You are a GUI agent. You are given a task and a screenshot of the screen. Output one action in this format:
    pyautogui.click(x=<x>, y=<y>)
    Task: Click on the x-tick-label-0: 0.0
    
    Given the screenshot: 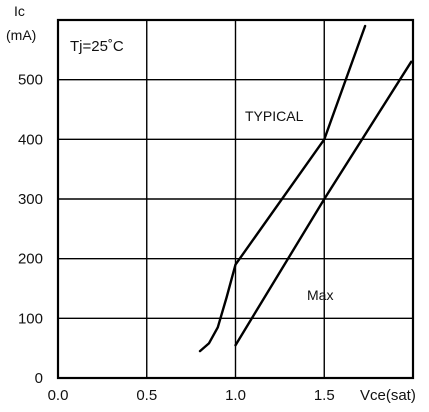 What is the action you would take?
    pyautogui.click(x=58, y=395)
    